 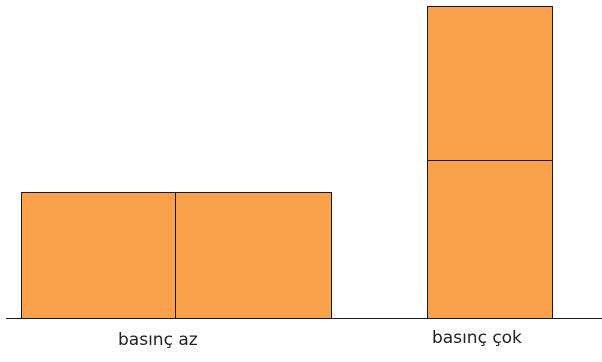 I want to click on ground-line, so click(x=304, y=318).